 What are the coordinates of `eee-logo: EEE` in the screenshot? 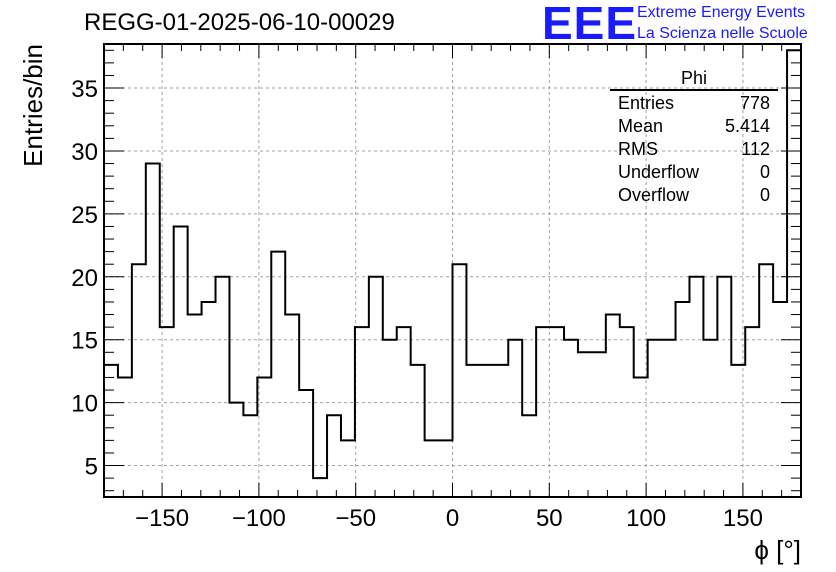 It's located at (590, 24).